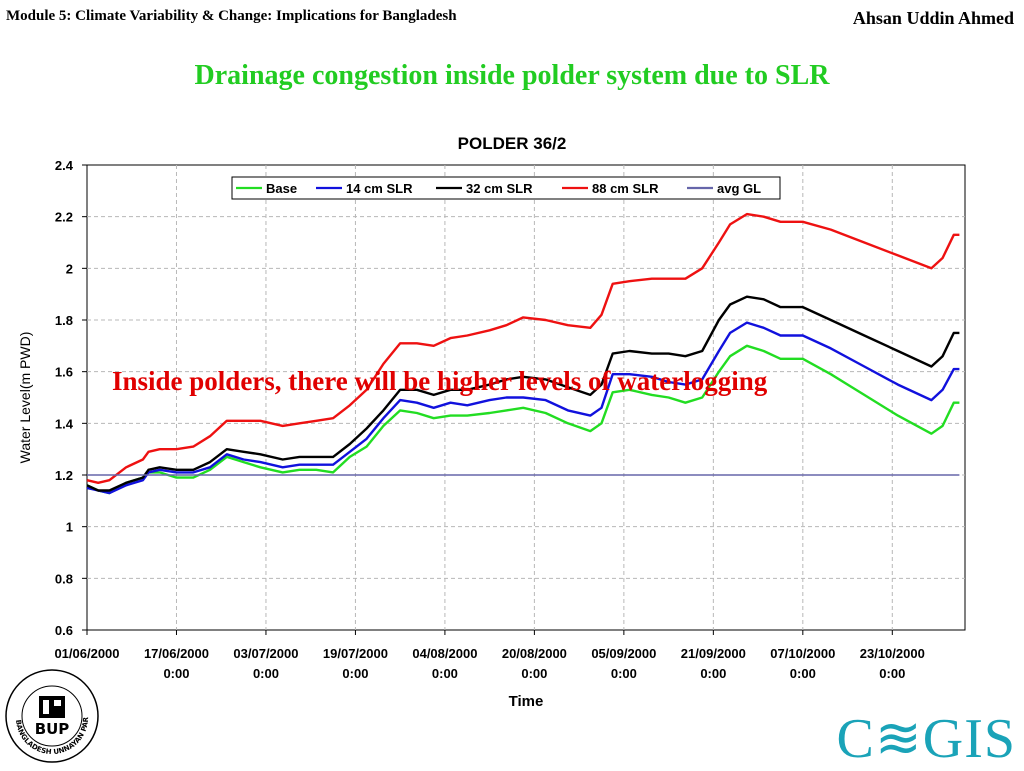  I want to click on x-tick-label: 21/09/2000, so click(713, 653).